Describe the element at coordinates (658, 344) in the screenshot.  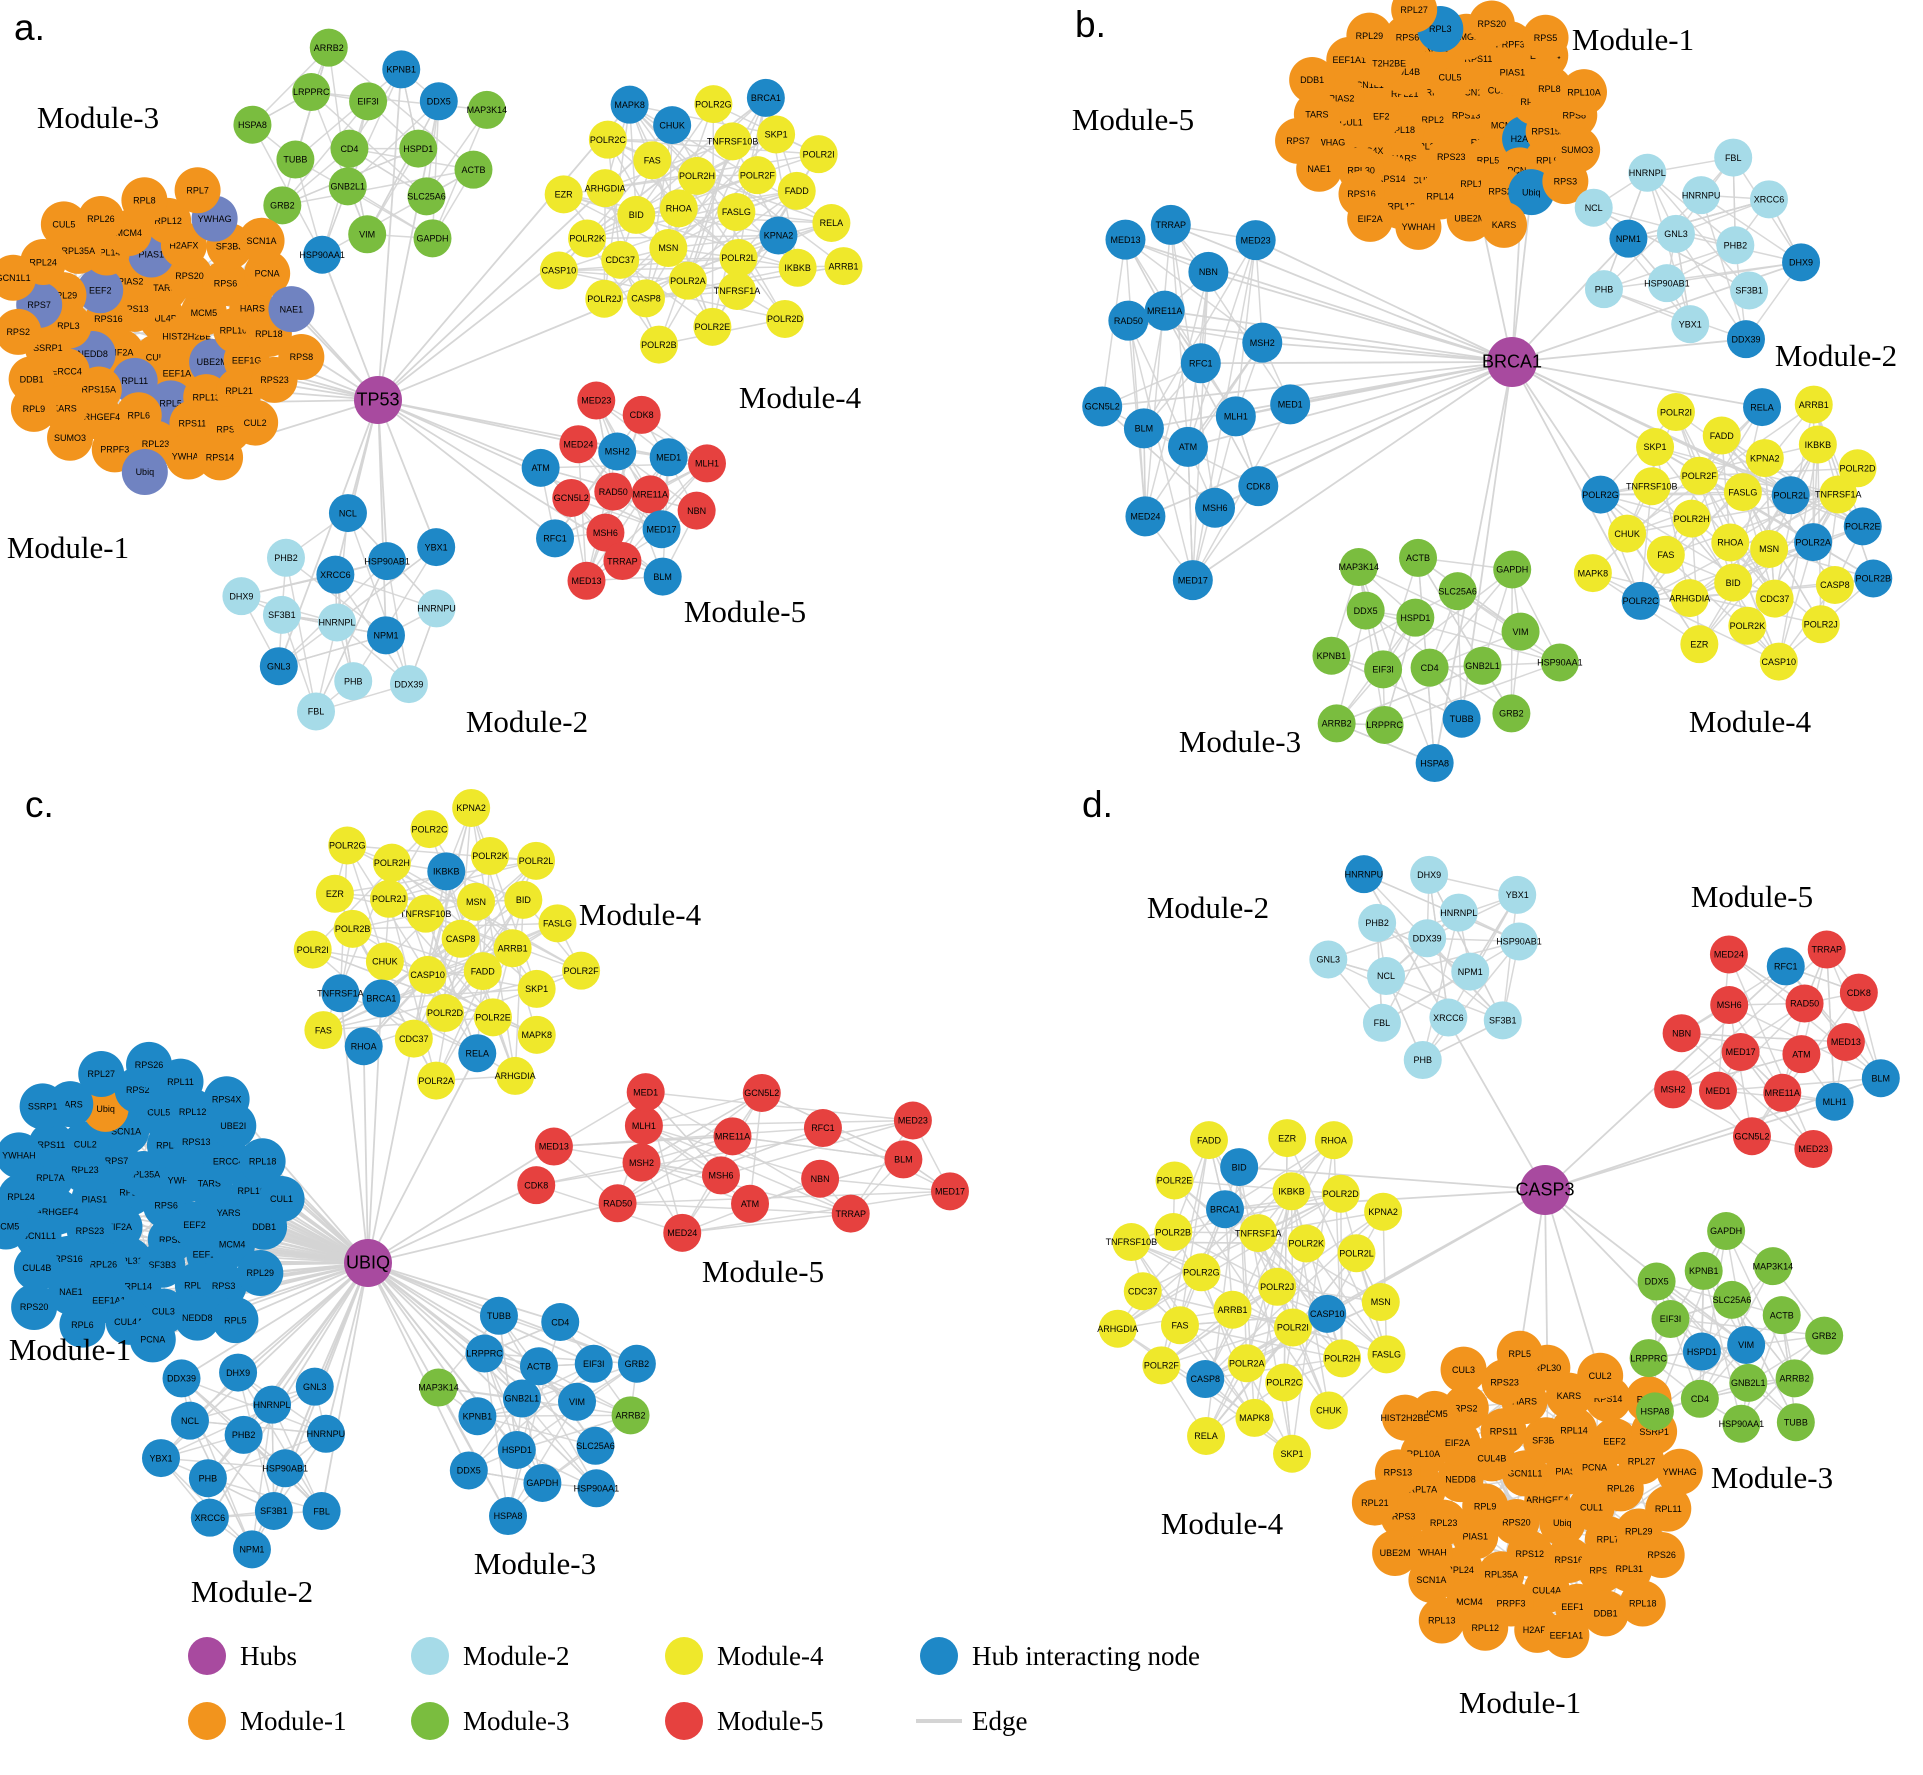
I see `node-POLR2B` at that location.